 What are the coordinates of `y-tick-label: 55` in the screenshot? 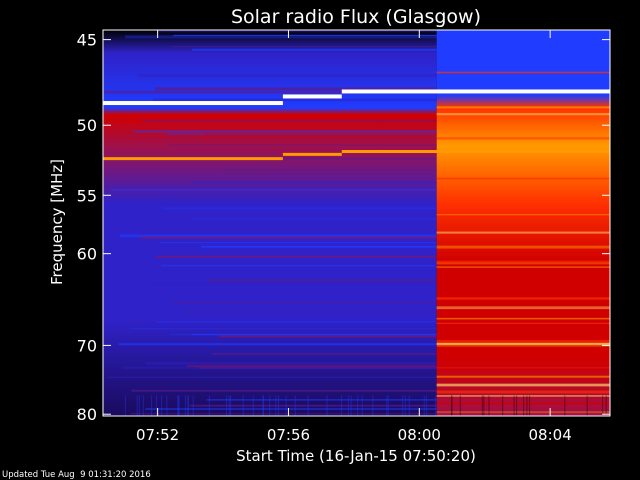 It's located at (87, 195).